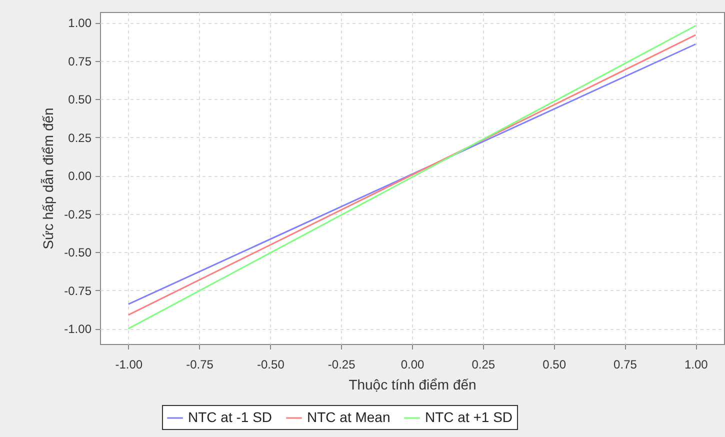 Image resolution: width=725 pixels, height=437 pixels. I want to click on x-axis-title: Thuộc tính điểm đến, so click(412, 384).